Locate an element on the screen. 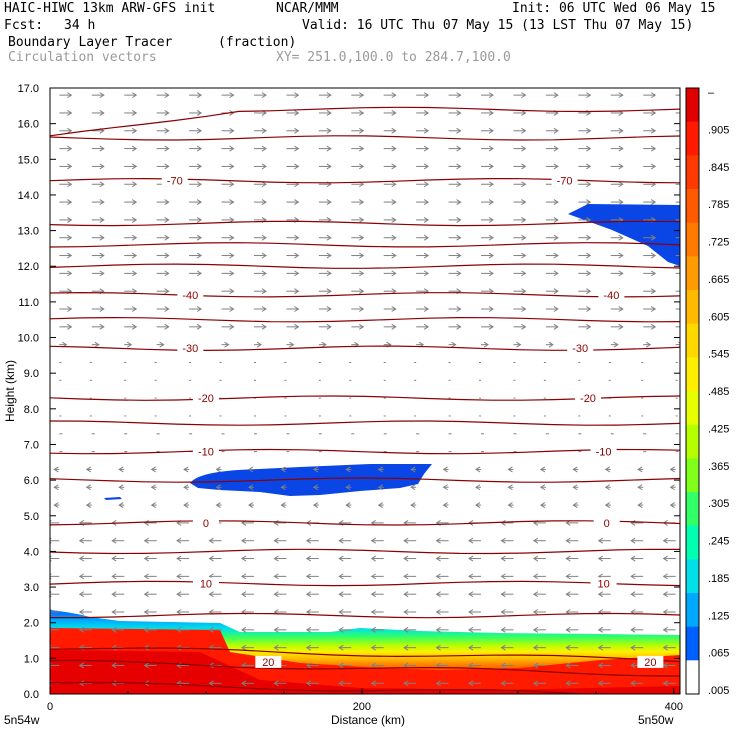  colorbar-label: .125 is located at coordinates (718, 616).